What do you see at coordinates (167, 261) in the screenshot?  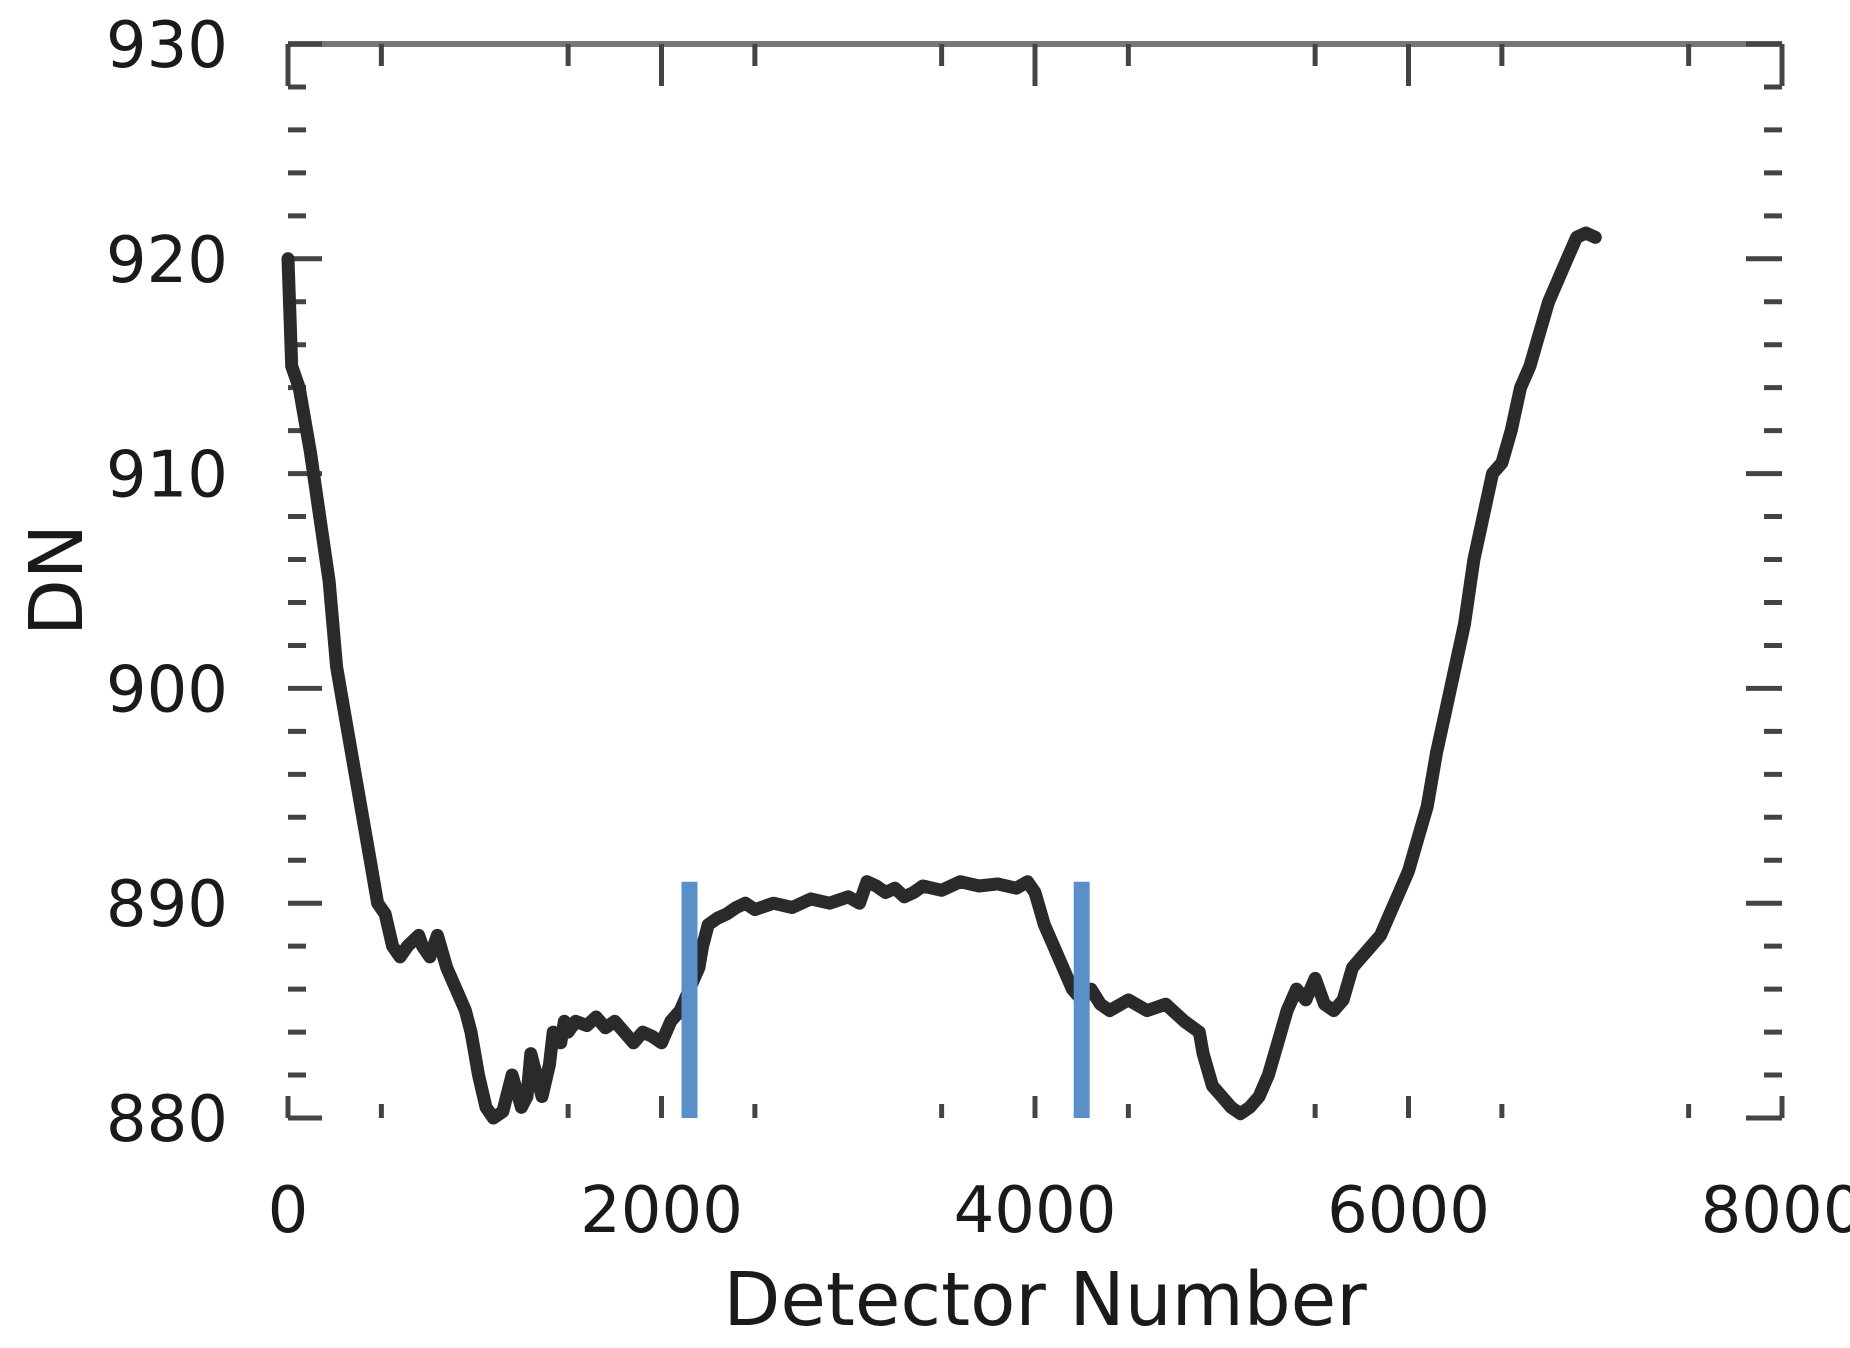 I see `y-tick-label: 920` at bounding box center [167, 261].